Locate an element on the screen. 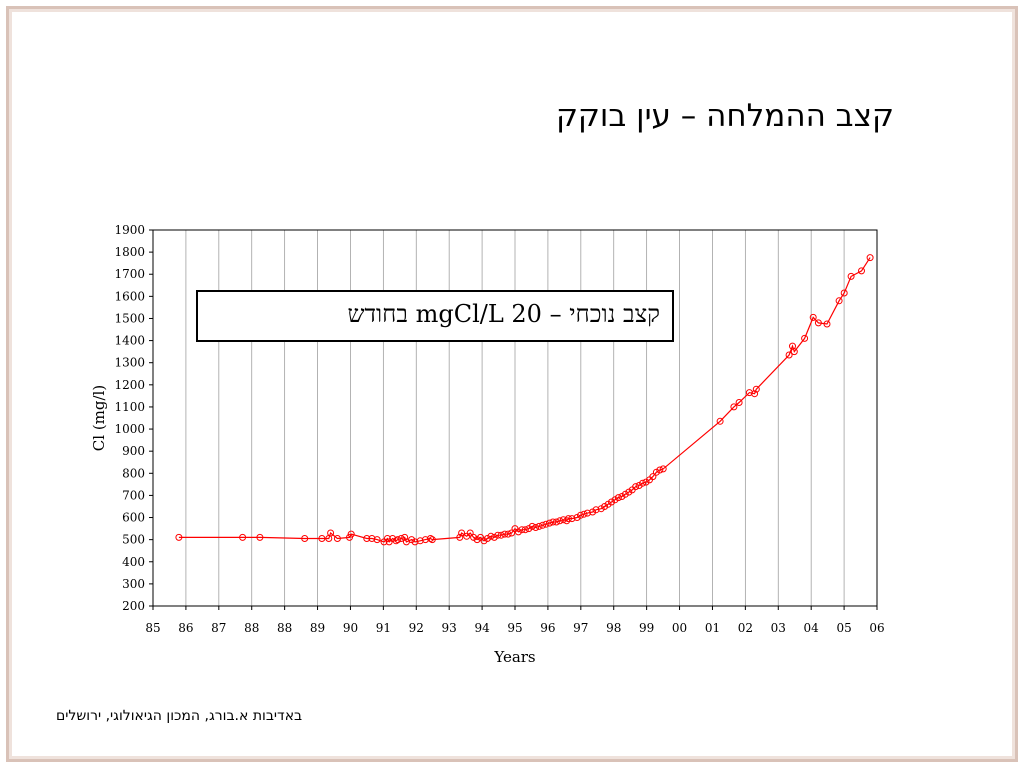 The image size is (1024, 768). x-tick-label: 05 is located at coordinates (843, 628).